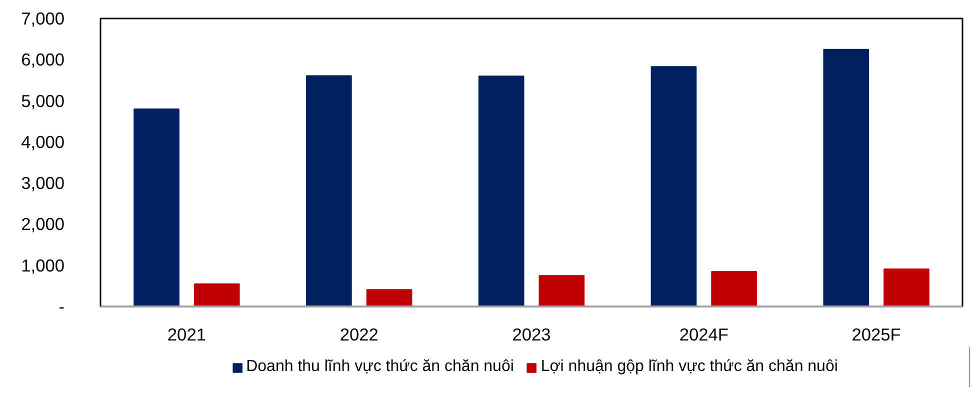 The height and width of the screenshot is (403, 973). What do you see at coordinates (531, 334) in the screenshot?
I see `x-tick-label: 2023` at bounding box center [531, 334].